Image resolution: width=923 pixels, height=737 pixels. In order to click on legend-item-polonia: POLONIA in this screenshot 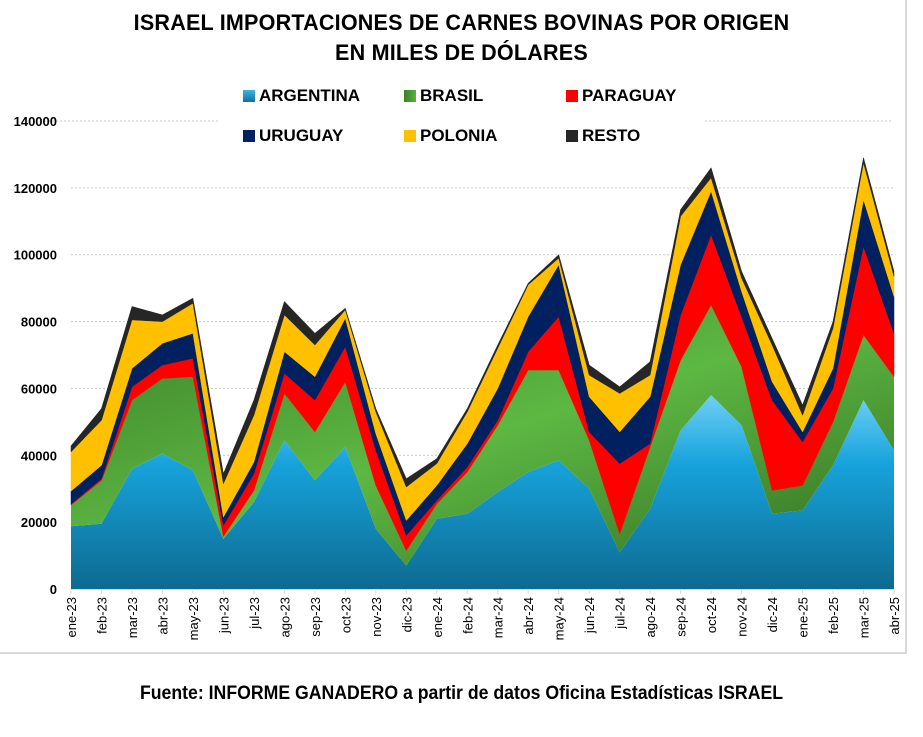, I will do `click(450, 136)`.